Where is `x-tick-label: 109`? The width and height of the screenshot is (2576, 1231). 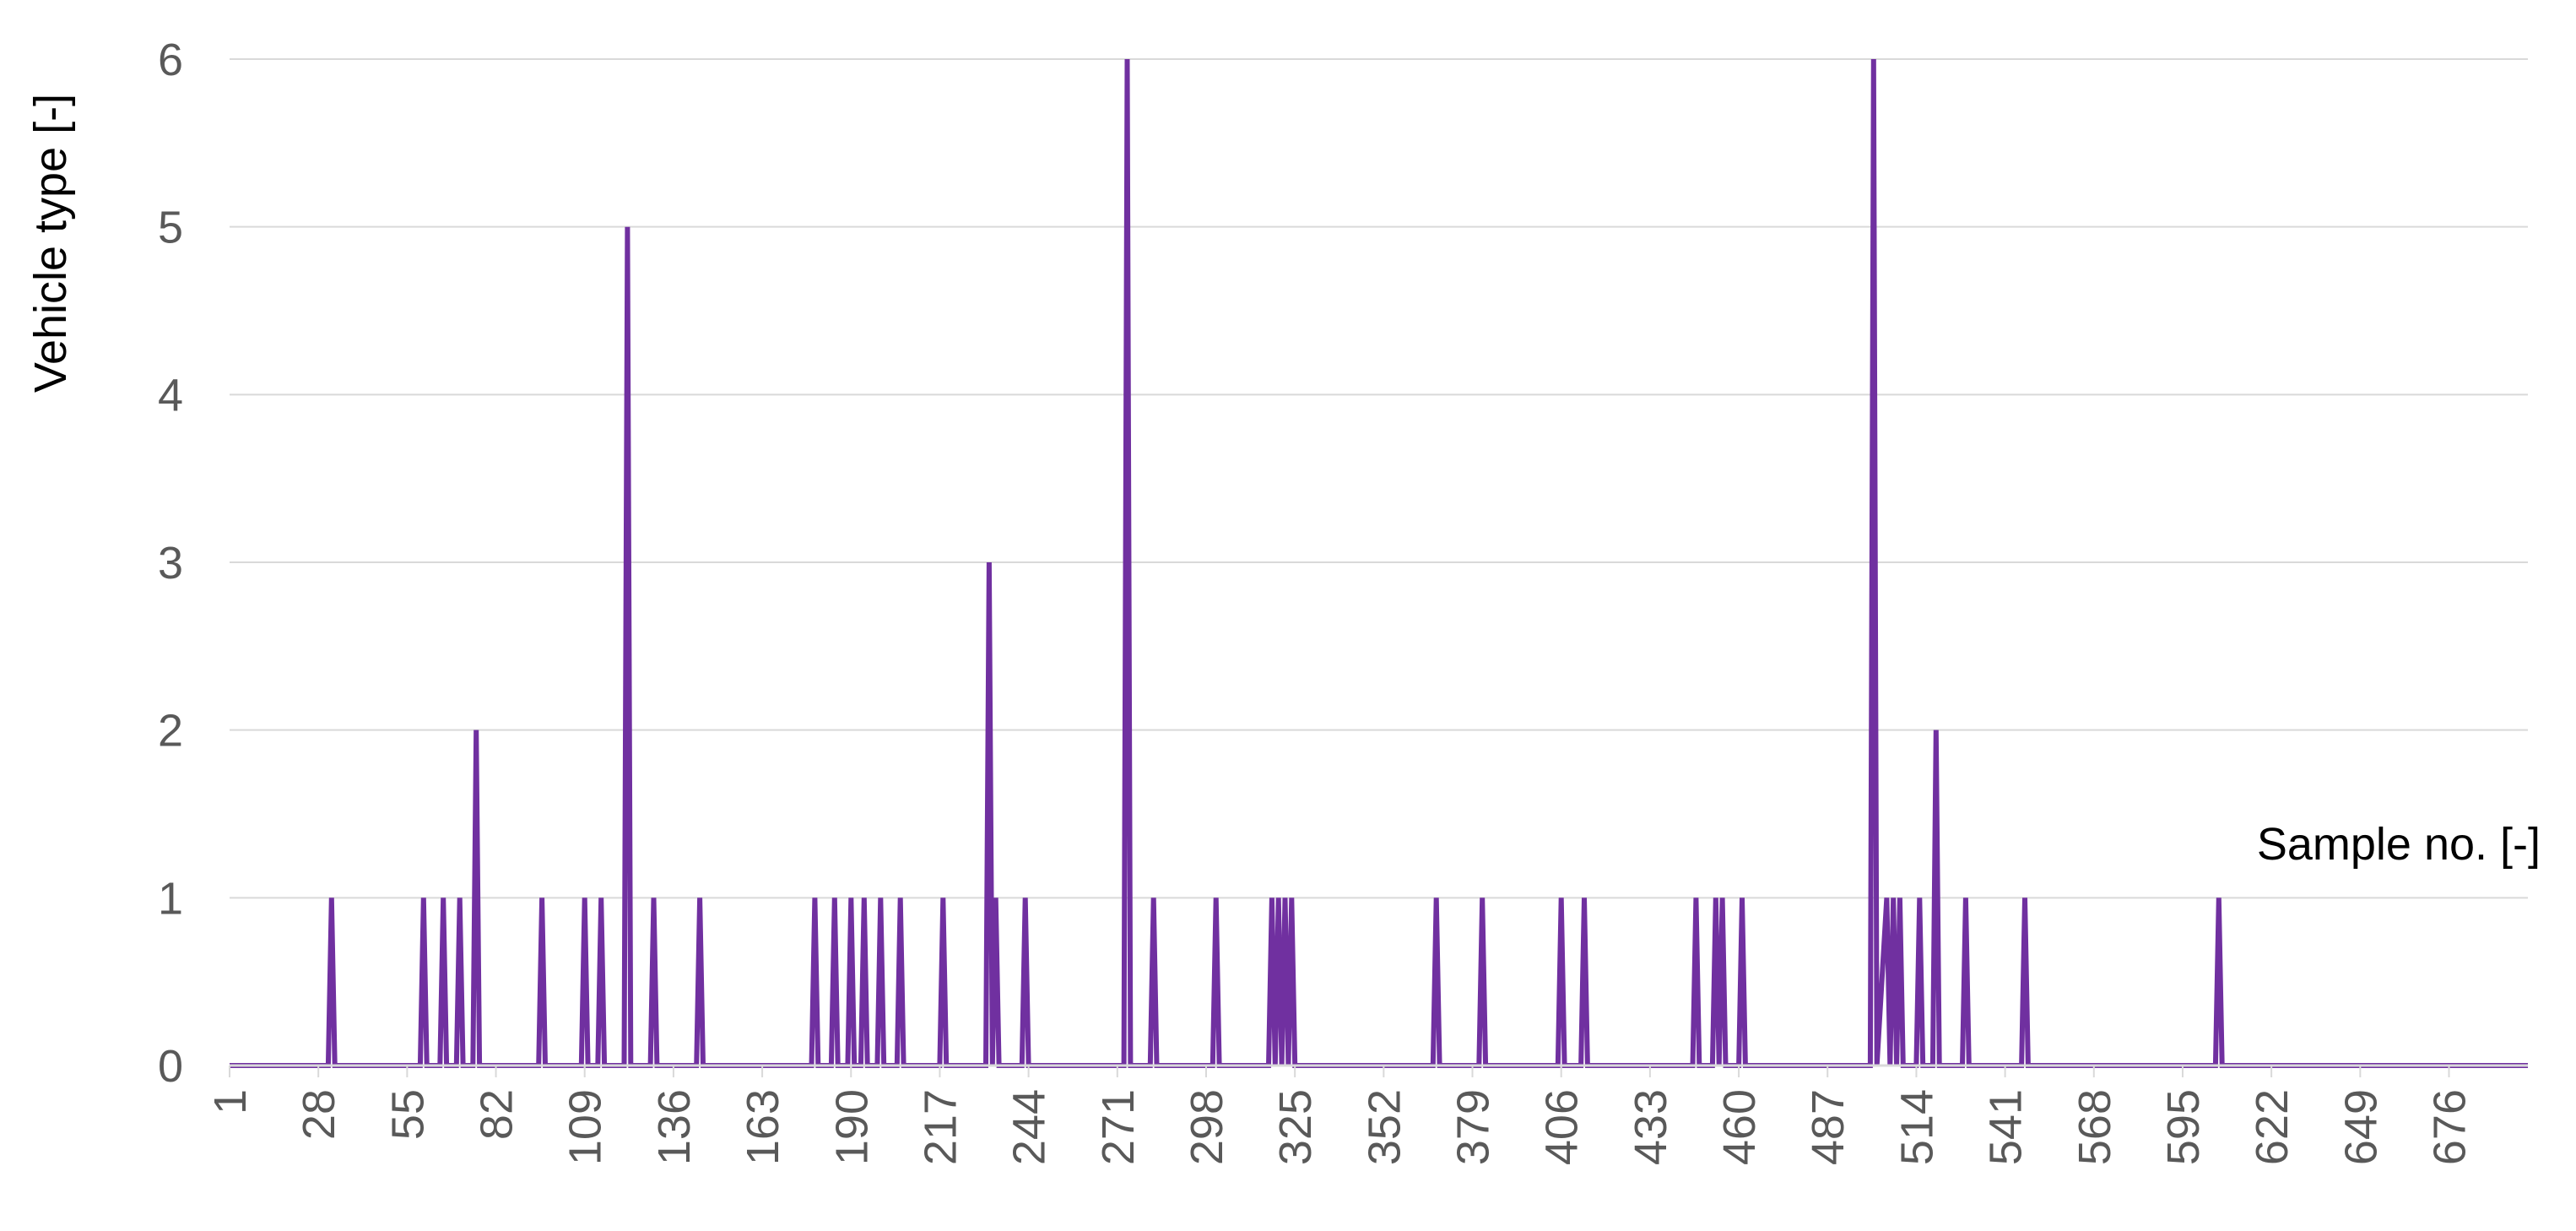 x-tick-label: 109 is located at coordinates (585, 1127).